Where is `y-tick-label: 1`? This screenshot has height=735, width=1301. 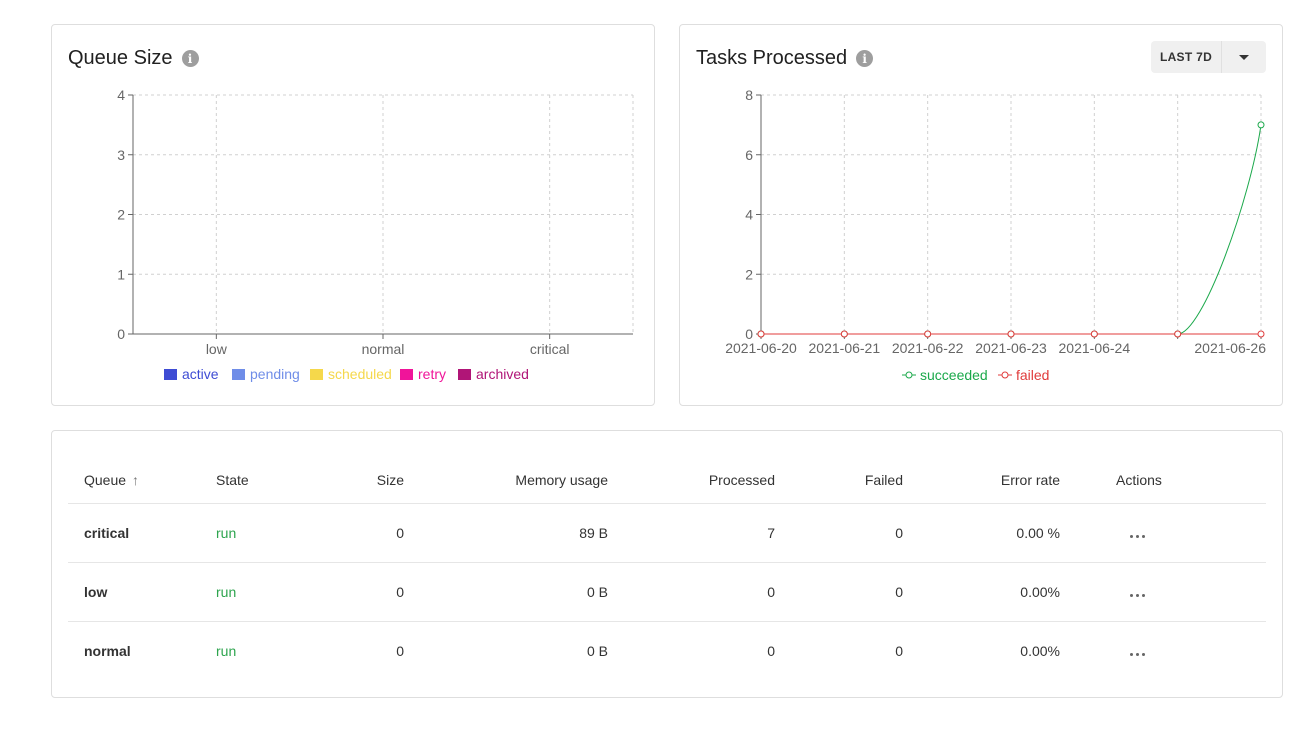
y-tick-label: 1 is located at coordinates (121, 274).